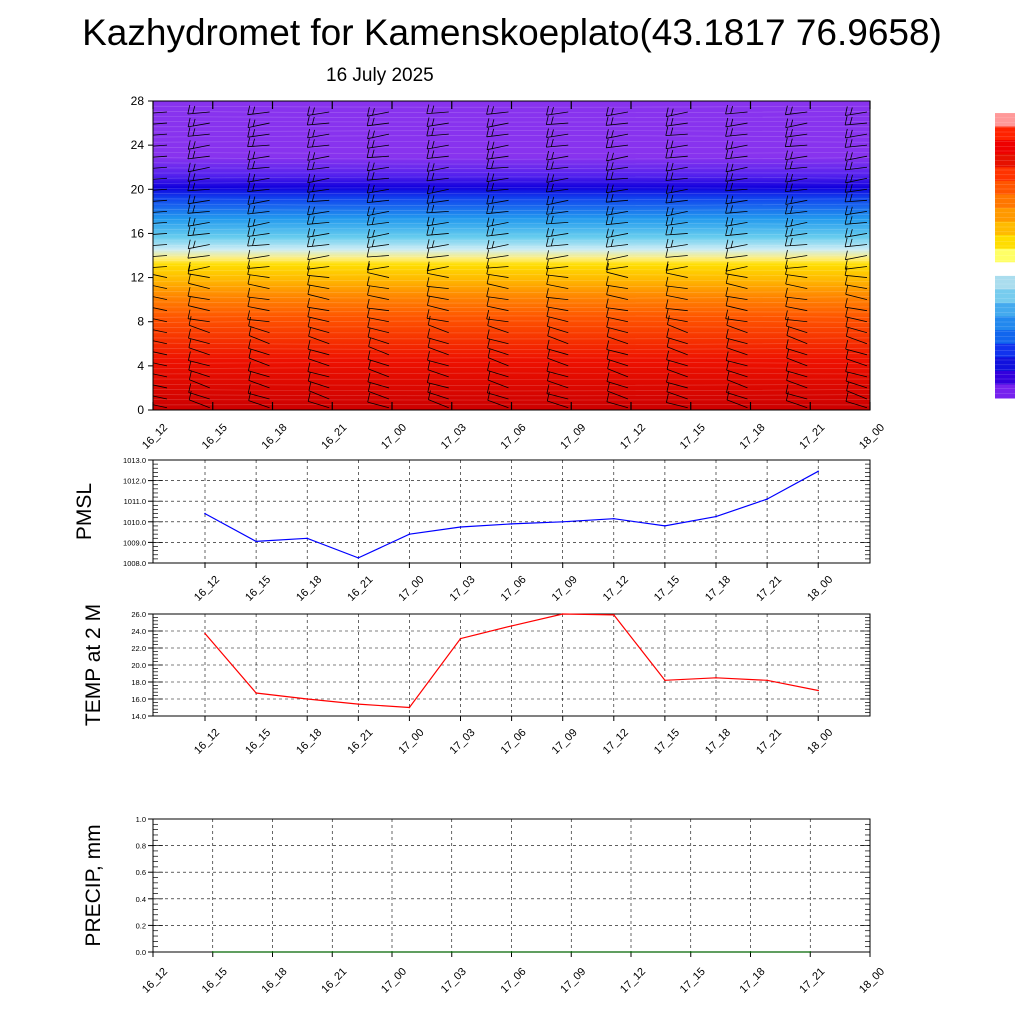  Describe the element at coordinates (1005, 255) in the screenshot. I see `colorbar` at that location.